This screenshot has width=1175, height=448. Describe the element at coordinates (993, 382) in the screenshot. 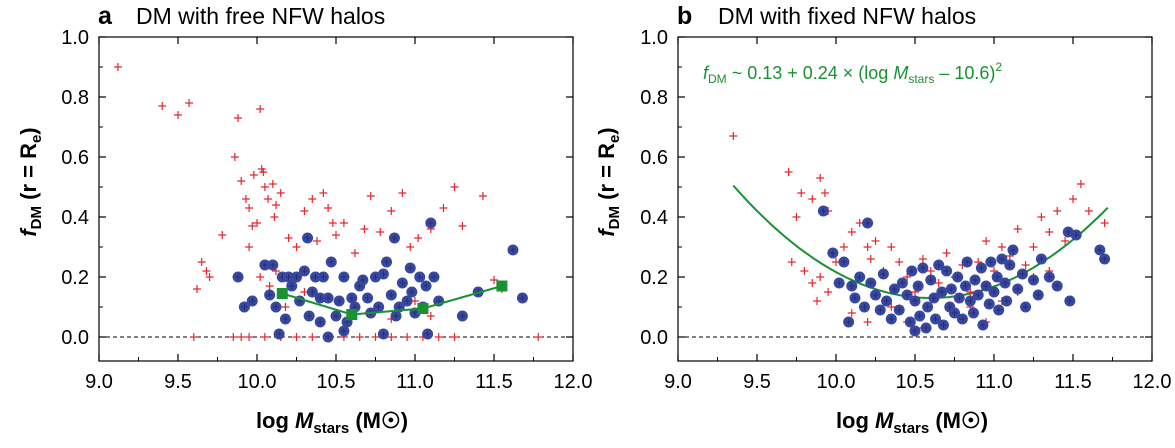

I see `panel-b-x-tick-label: 11.0` at that location.